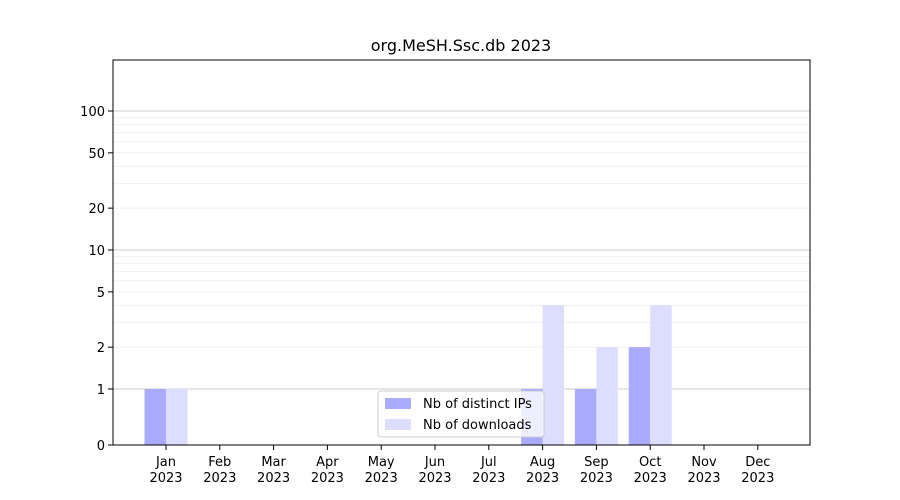 This screenshot has height=500, width=900. What do you see at coordinates (398, 403) in the screenshot?
I see `legend-swatch-ips` at bounding box center [398, 403].